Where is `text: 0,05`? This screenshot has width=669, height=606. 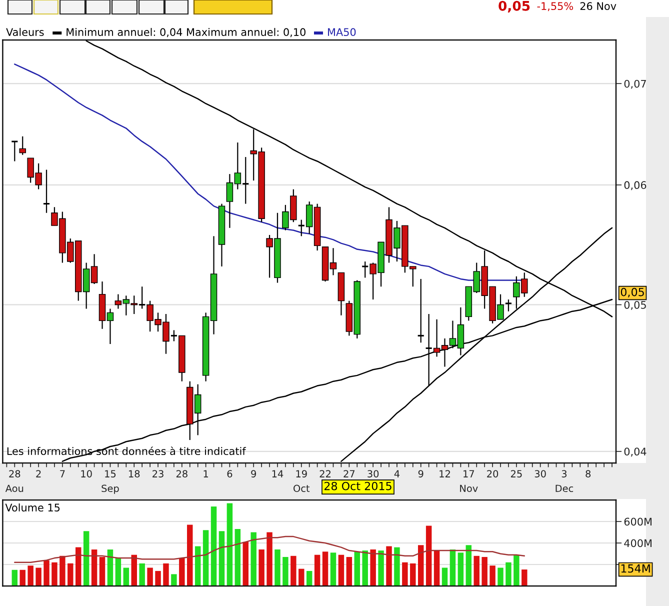
text: 0,05 is located at coordinates (514, 6).